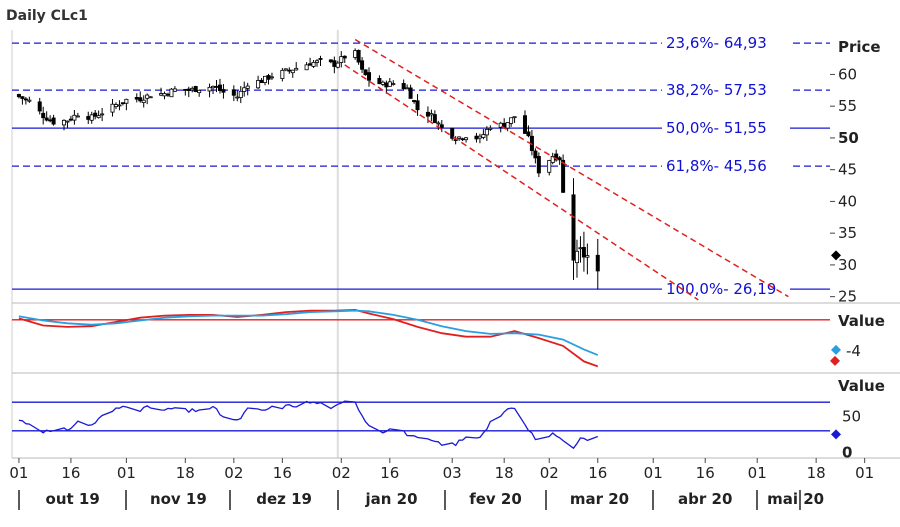 This screenshot has width=900, height=527. What do you see at coordinates (185, 473) in the screenshot?
I see `date-tick-label: 18` at bounding box center [185, 473].